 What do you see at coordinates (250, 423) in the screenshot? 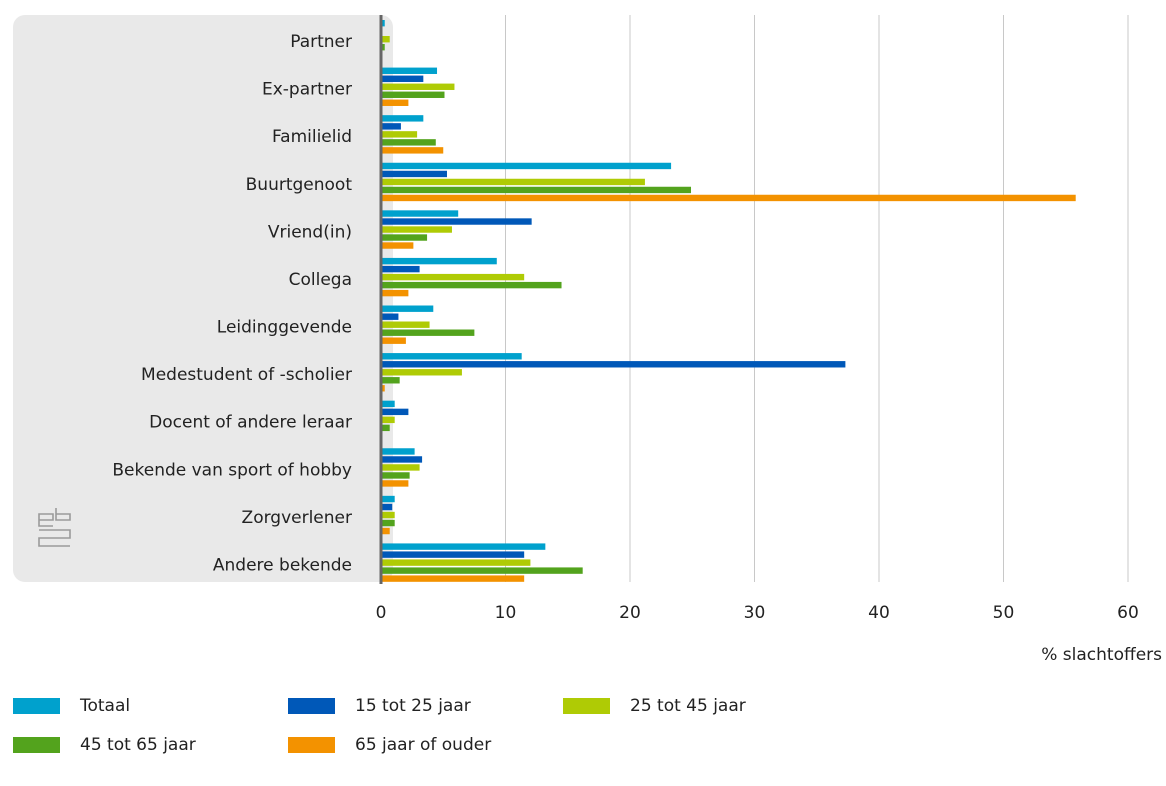
I see `y-tick-label: Docent of andere leraar` at bounding box center [250, 423].